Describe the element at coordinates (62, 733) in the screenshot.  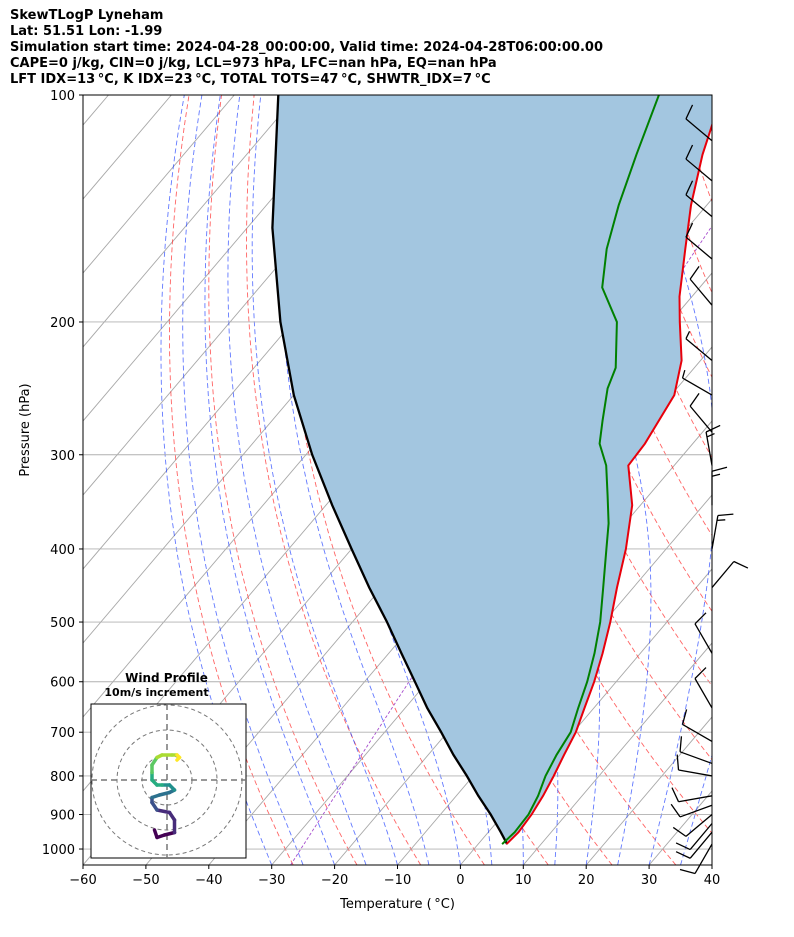
I see `y-tick-label: 700` at that location.